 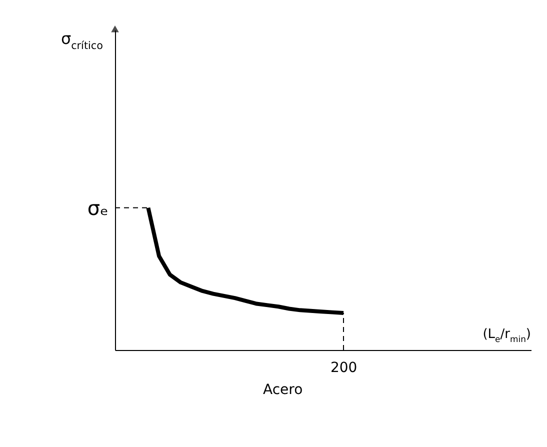 I want to click on text: Acero, so click(x=282, y=390).